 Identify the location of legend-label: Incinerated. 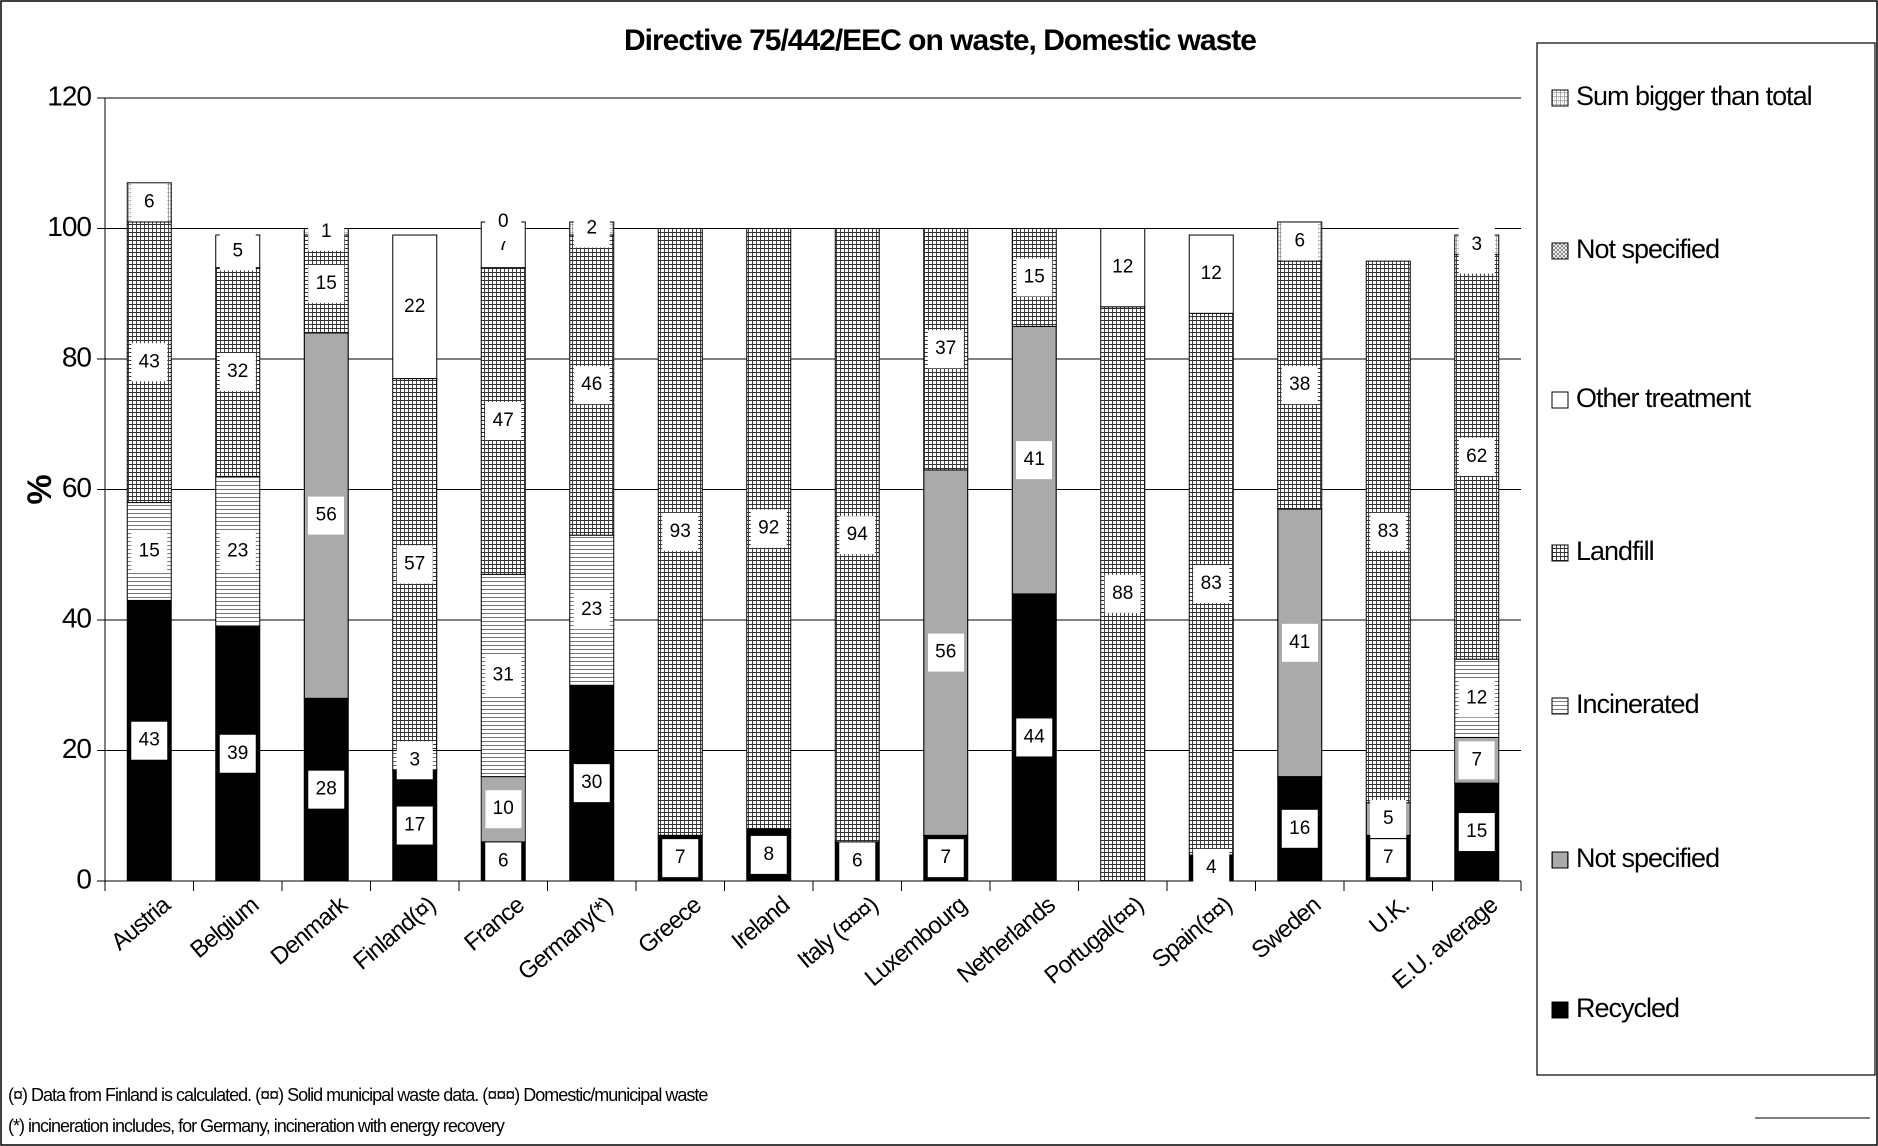
(1637, 704).